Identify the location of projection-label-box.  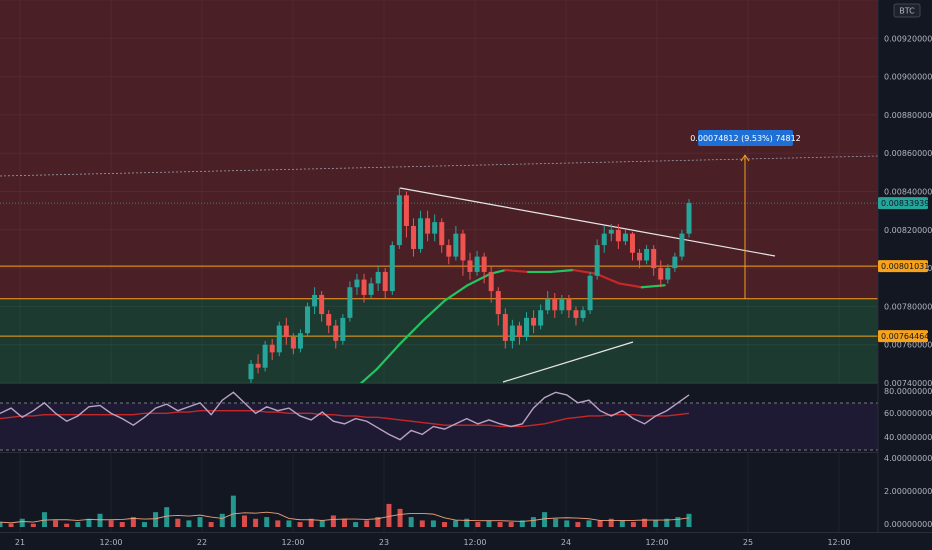
(745, 138).